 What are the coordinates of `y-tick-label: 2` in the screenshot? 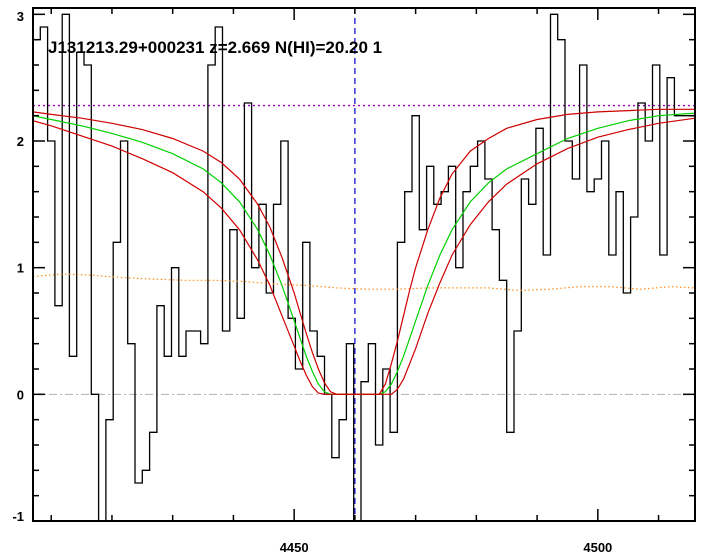 It's located at (20, 141).